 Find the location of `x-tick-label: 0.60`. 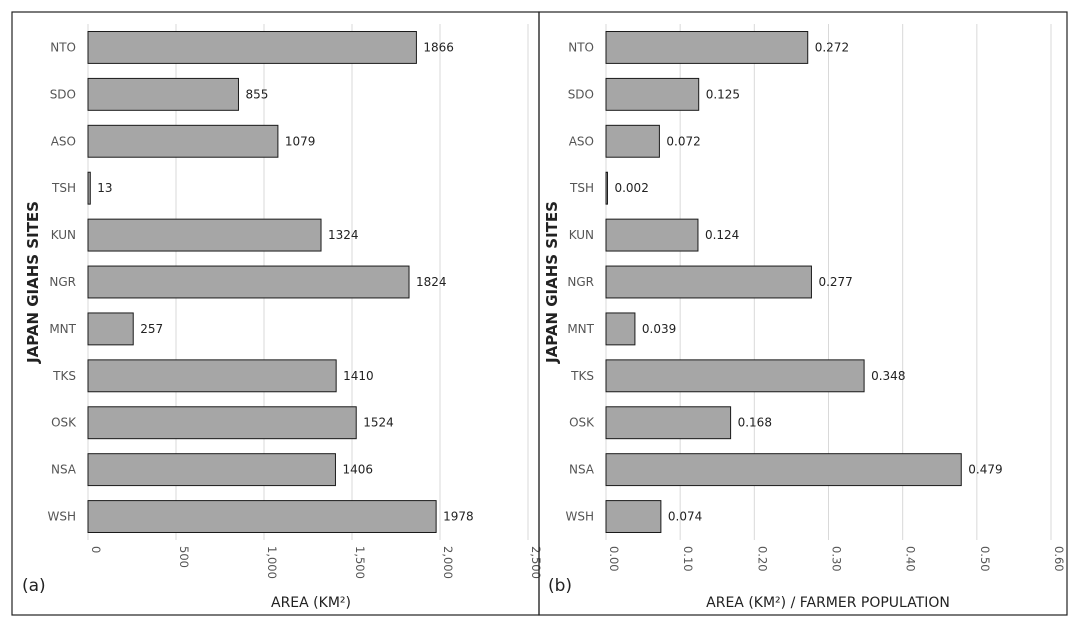

x-tick-label: 0.60 is located at coordinates (1059, 559).